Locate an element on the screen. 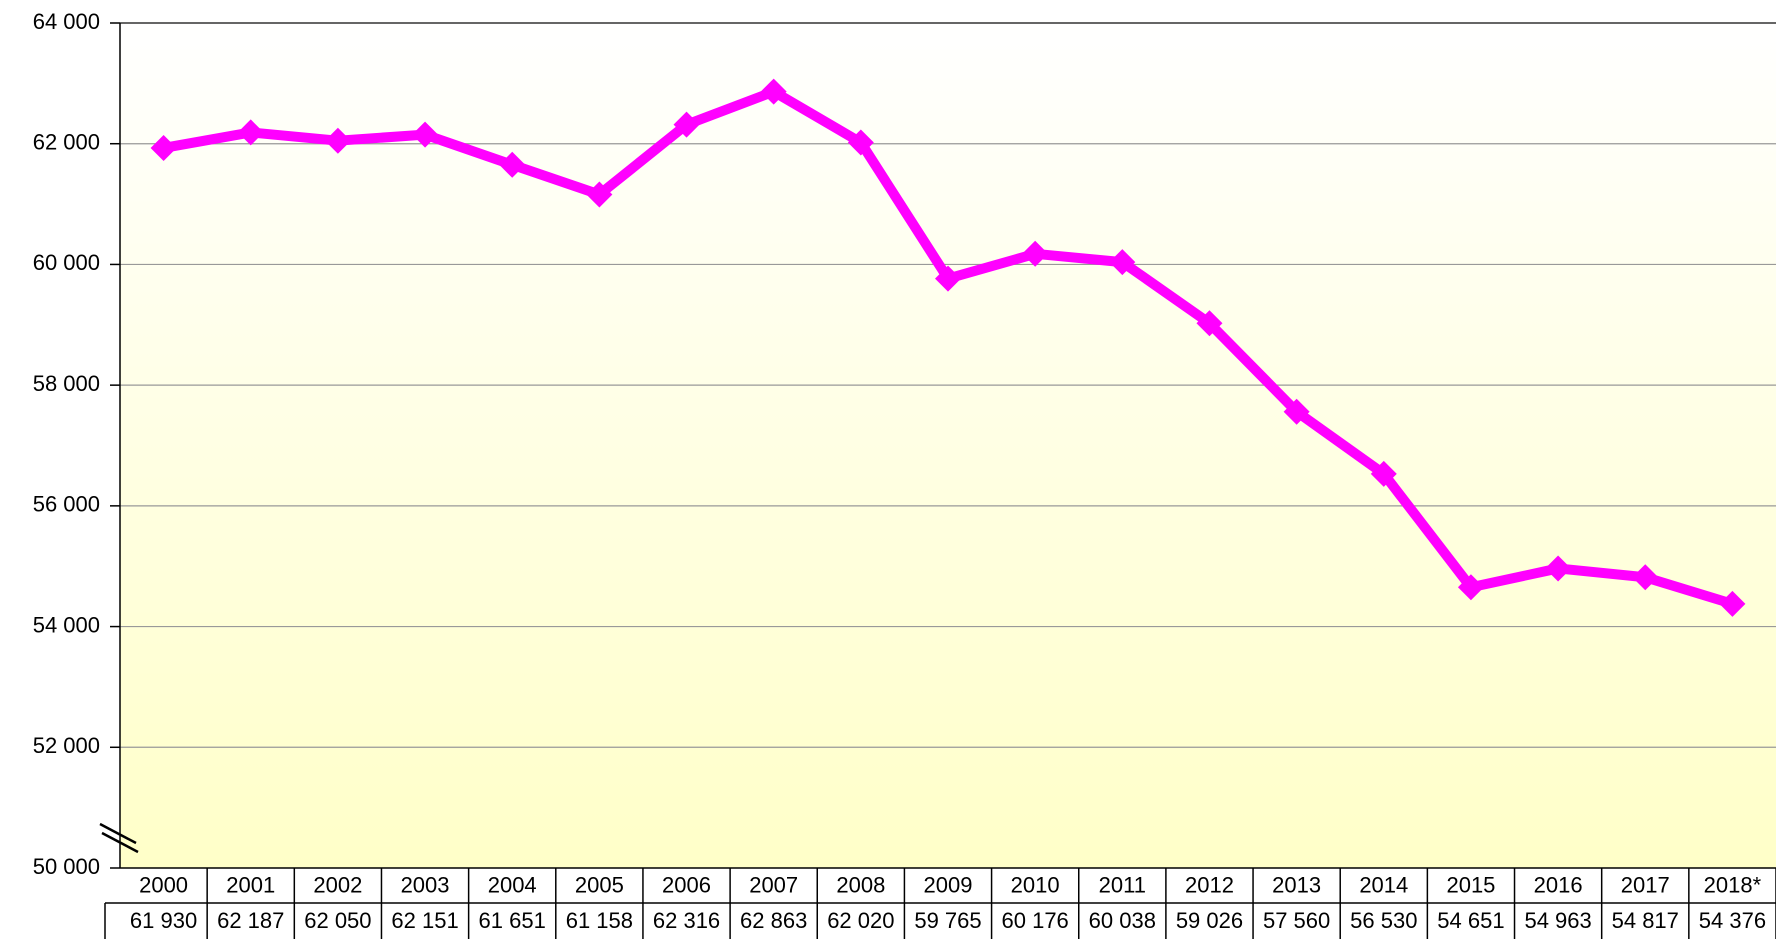  y-tick-label: 54 000 is located at coordinates (66, 624).